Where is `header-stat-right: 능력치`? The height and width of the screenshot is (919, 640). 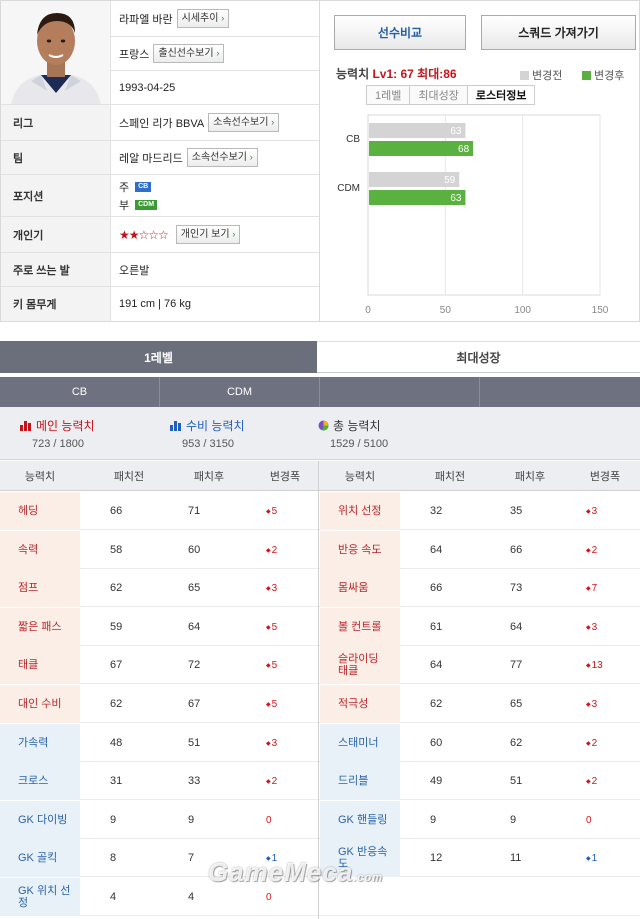
header-stat-right: 능력치 is located at coordinates (360, 477).